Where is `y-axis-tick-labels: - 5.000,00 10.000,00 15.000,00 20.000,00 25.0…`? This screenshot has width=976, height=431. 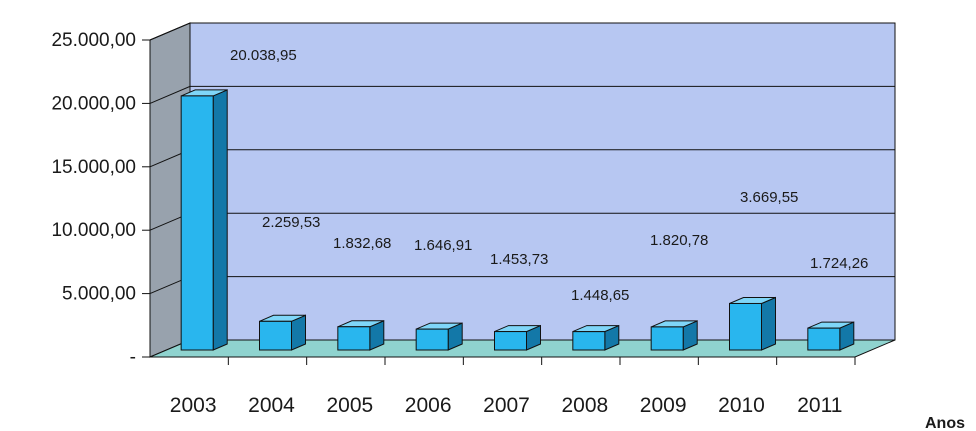 y-axis-tick-labels: - 5.000,00 10.000,00 15.000,00 20.000,00 25.0… is located at coordinates (93, 199).